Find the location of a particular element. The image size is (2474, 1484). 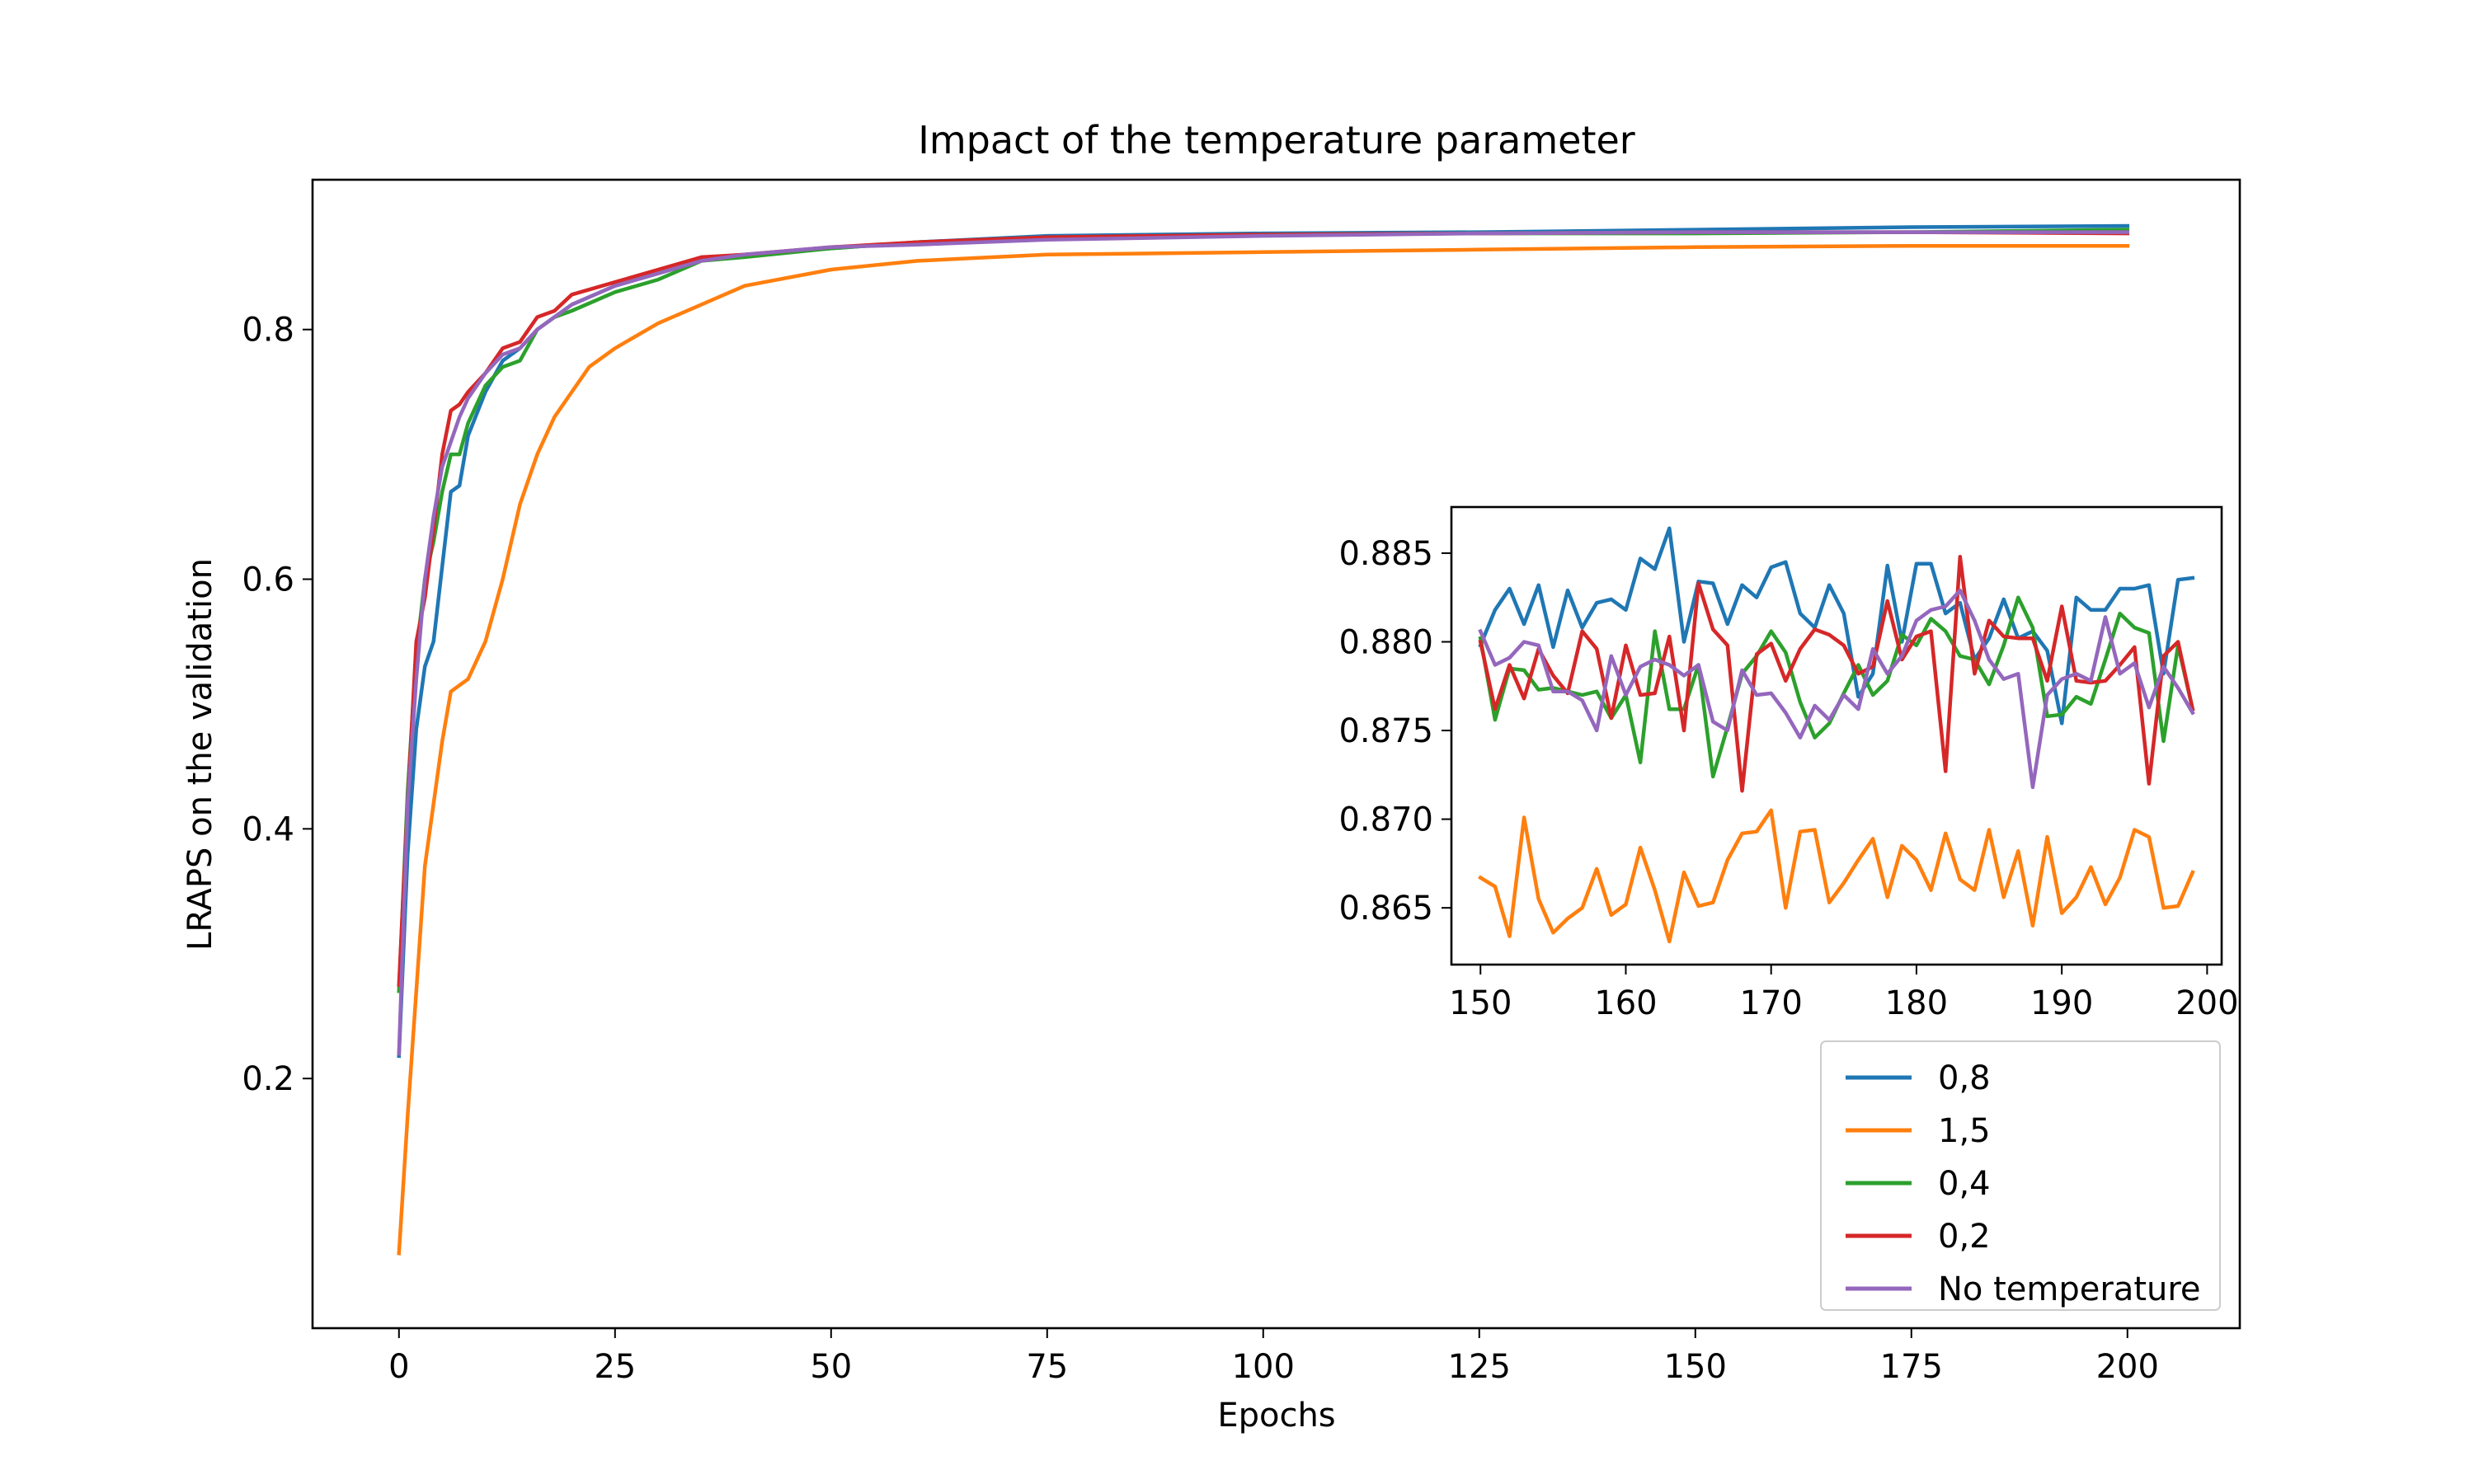

inset-y-tick-label: 0.875 is located at coordinates (1385, 731).